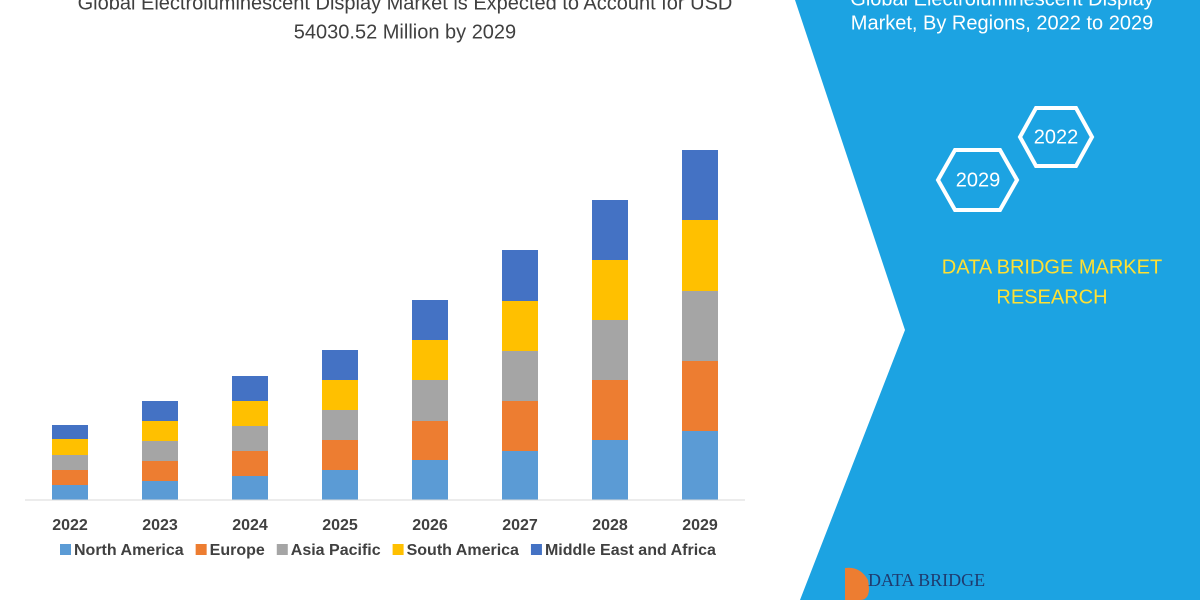 The image size is (1200, 600). I want to click on logo-text: DATA BRIDGE, so click(926, 580).